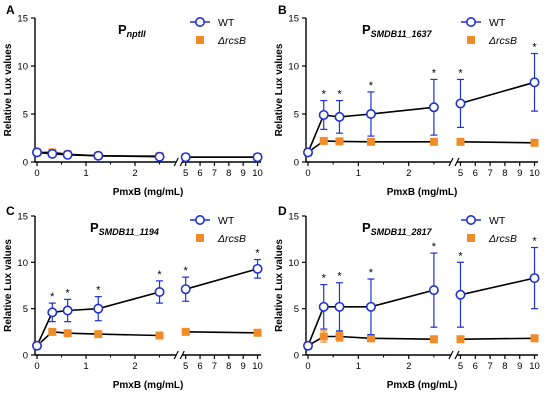 This screenshot has height=406, width=550. I want to click on x-tick-label: 9, so click(519, 173).